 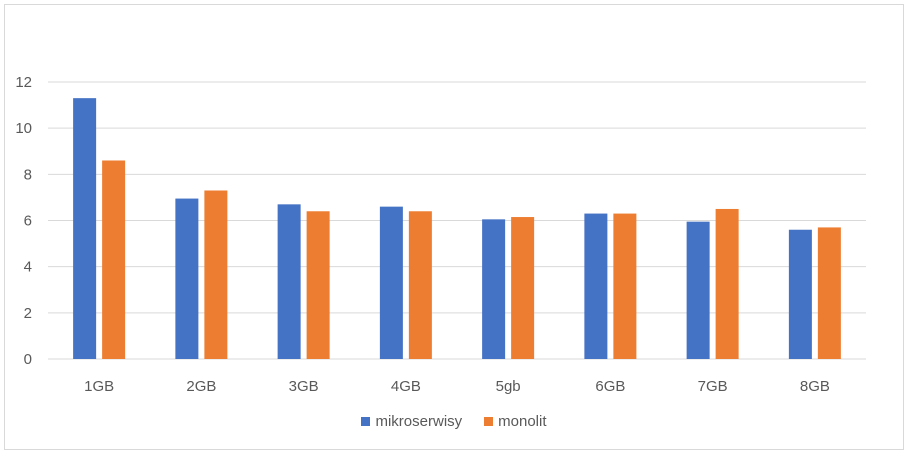 I want to click on legend: mikroserwisy monolit, so click(x=454, y=421).